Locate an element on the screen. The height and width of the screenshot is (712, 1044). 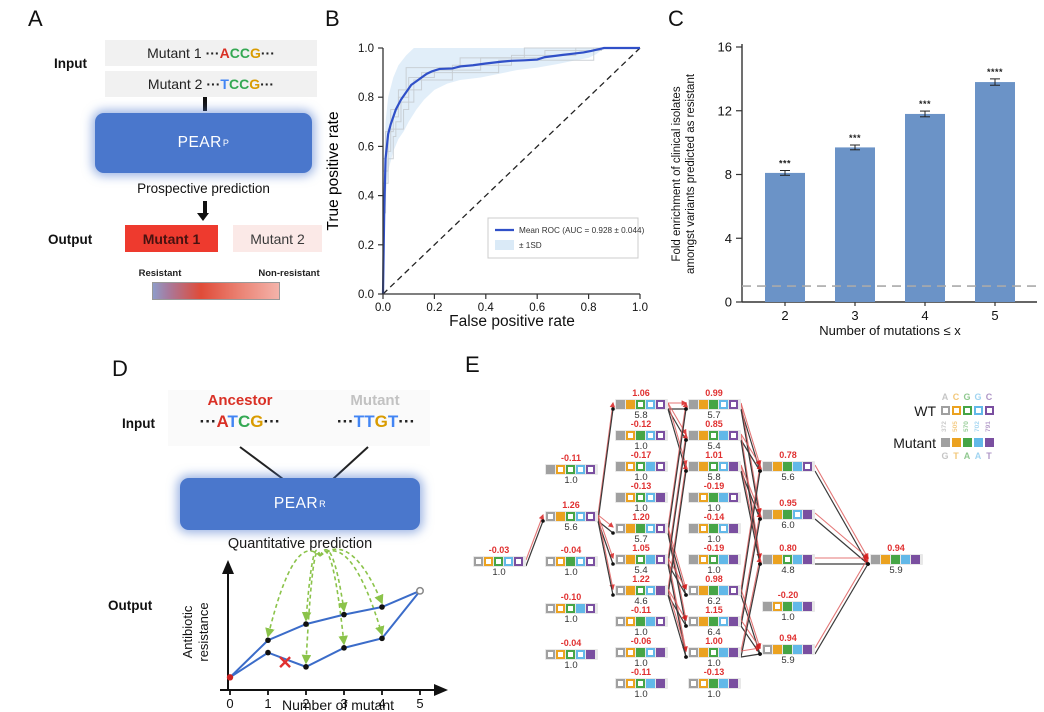
network-node-c2_2: -0.04 1.0 is located at coordinates (571, 561).